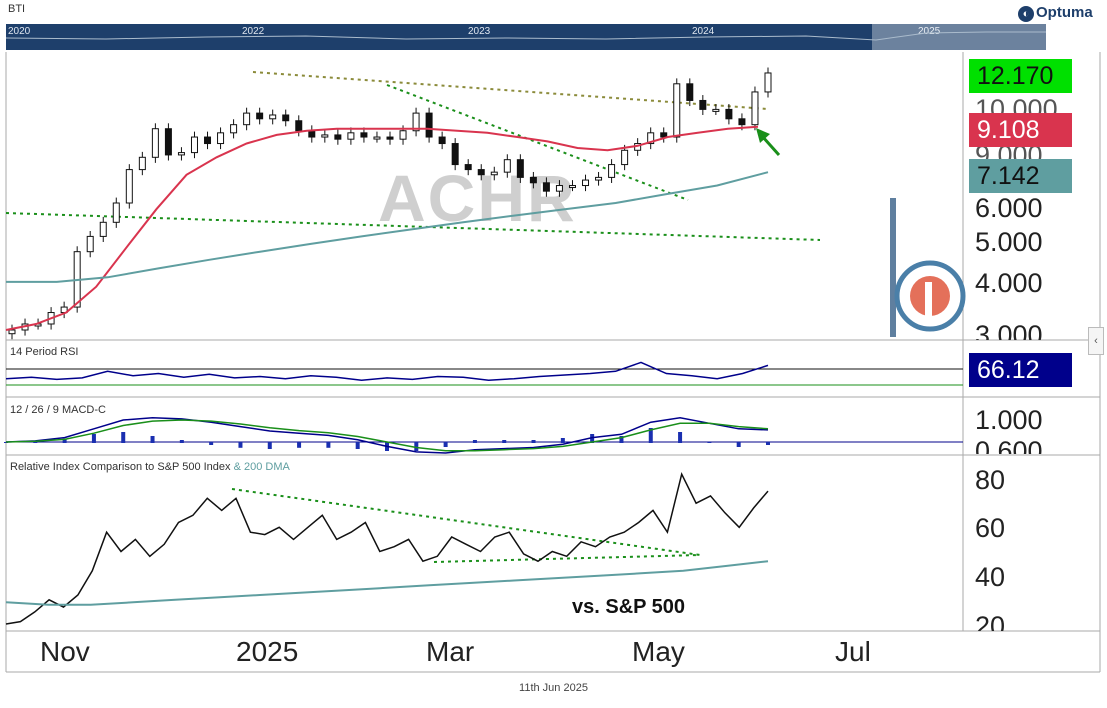  What do you see at coordinates (703, 31) in the screenshot?
I see `overview-year: 2024` at bounding box center [703, 31].